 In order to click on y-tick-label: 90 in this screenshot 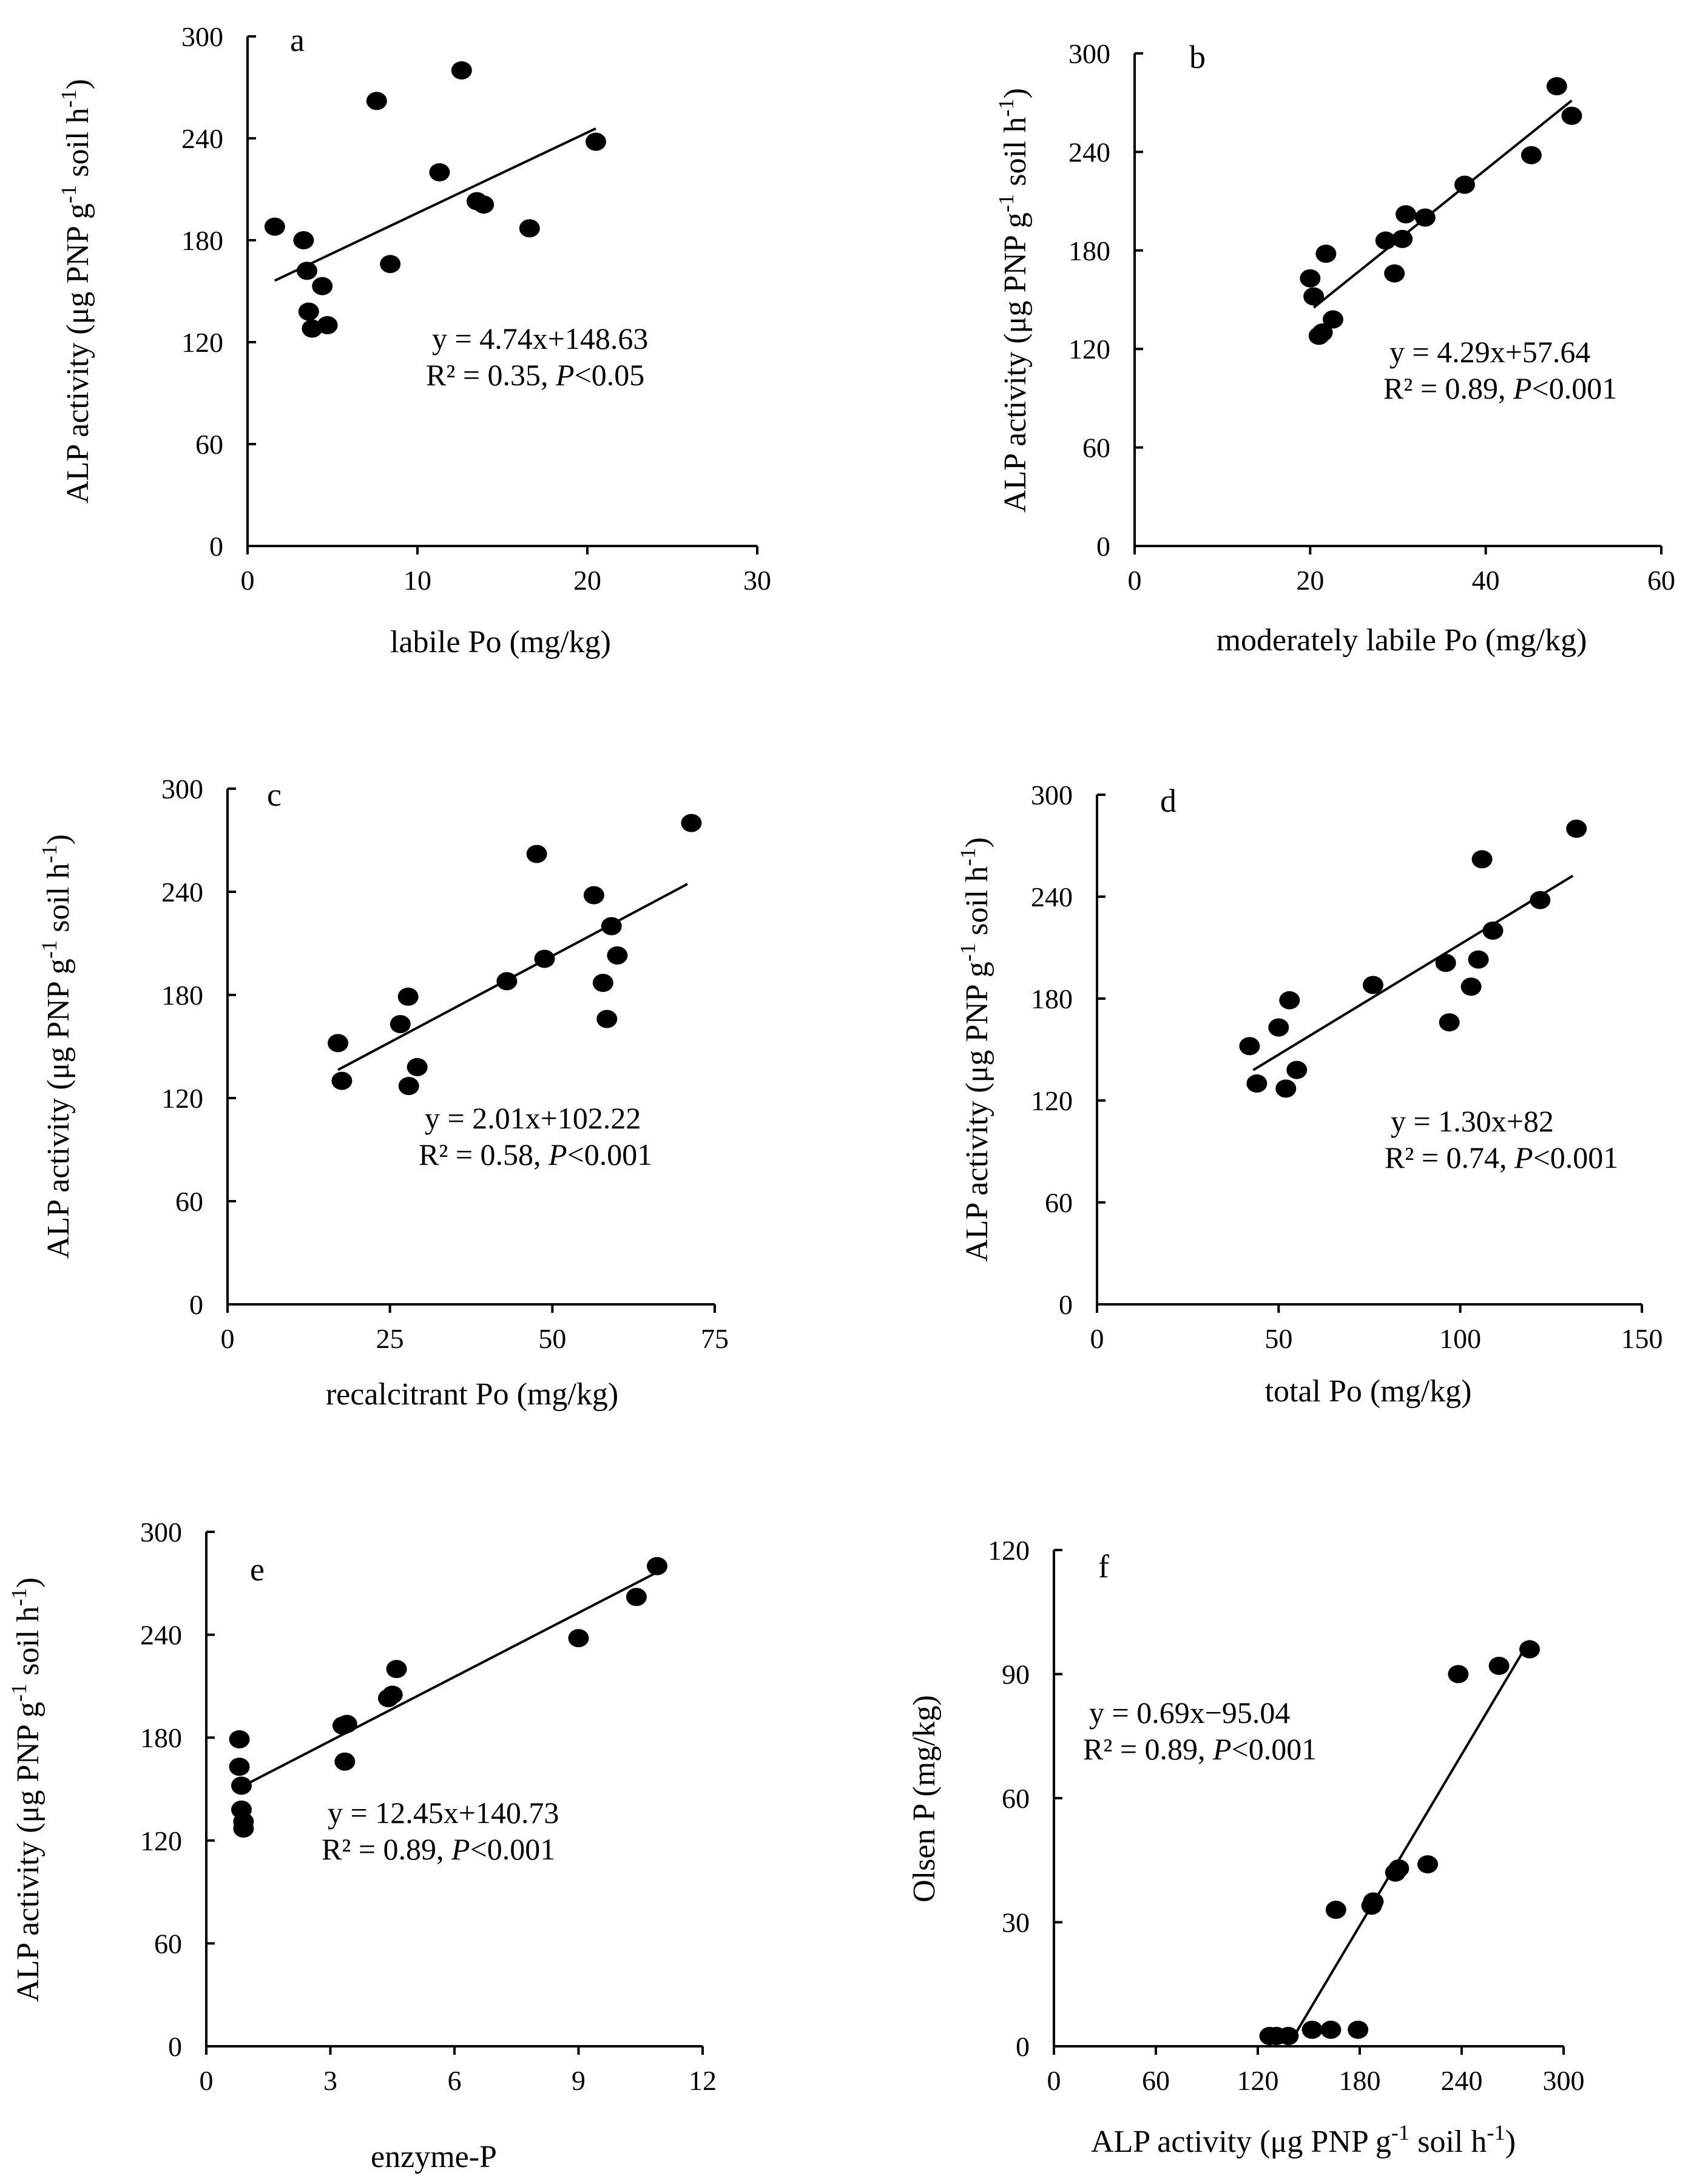, I will do `click(1016, 1674)`.